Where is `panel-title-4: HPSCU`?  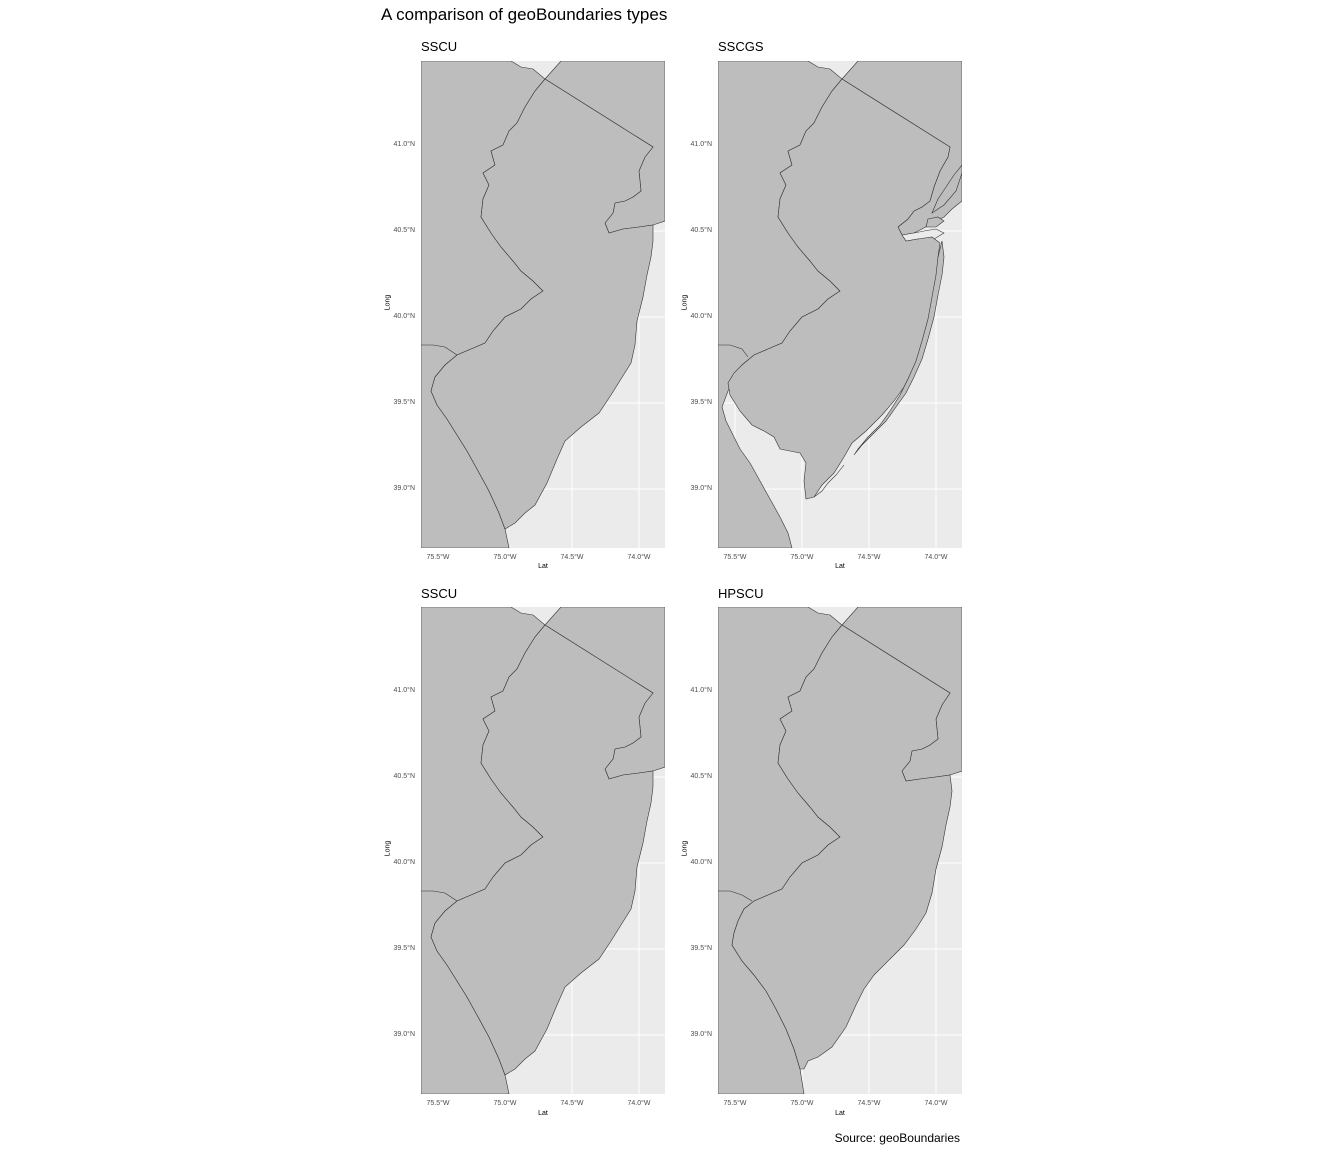
panel-title-4: HPSCU is located at coordinates (741, 593).